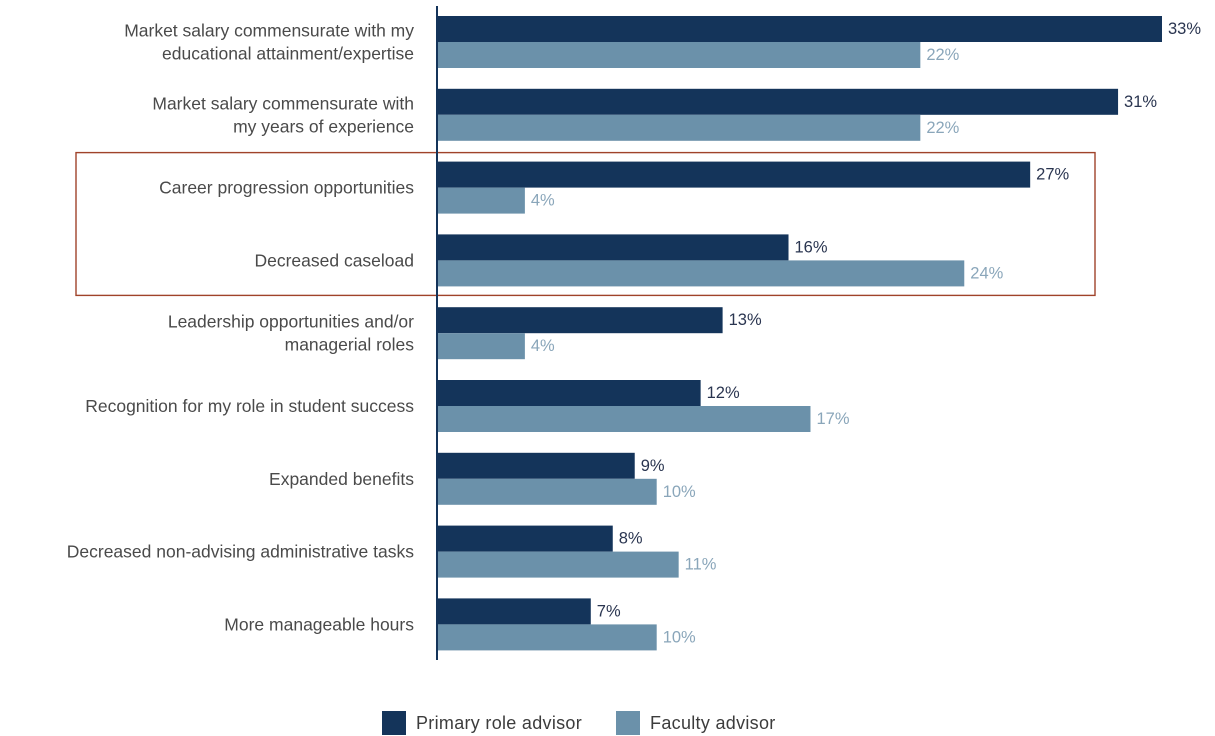 The width and height of the screenshot is (1215, 736). What do you see at coordinates (499, 722) in the screenshot?
I see `legend-label-primary: Primary role advisor` at bounding box center [499, 722].